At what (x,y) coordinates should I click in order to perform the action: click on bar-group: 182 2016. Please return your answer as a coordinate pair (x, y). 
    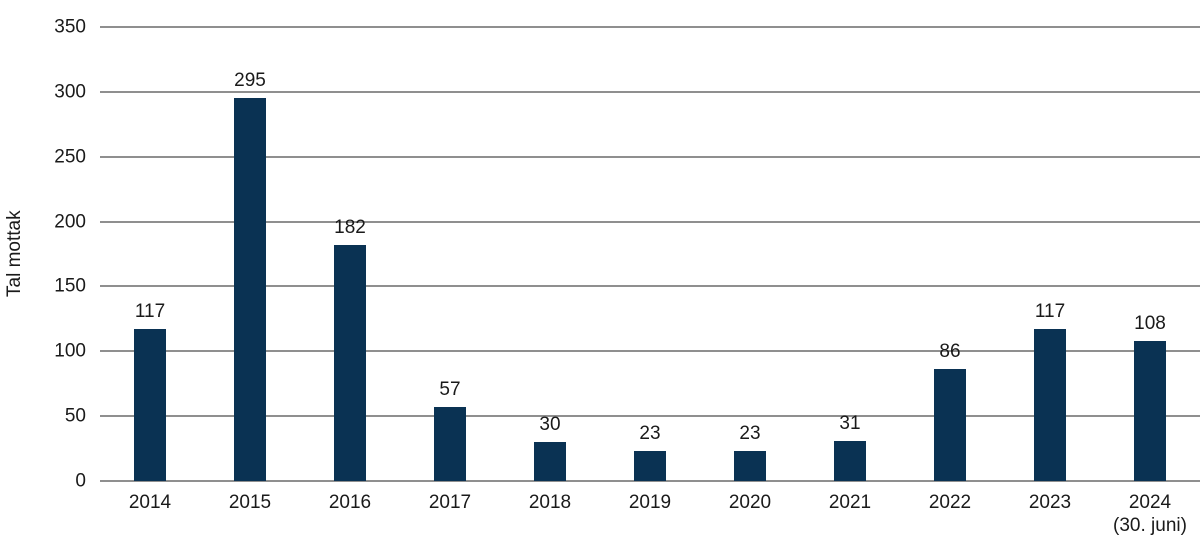
    Looking at the image, I should click on (350, 270).